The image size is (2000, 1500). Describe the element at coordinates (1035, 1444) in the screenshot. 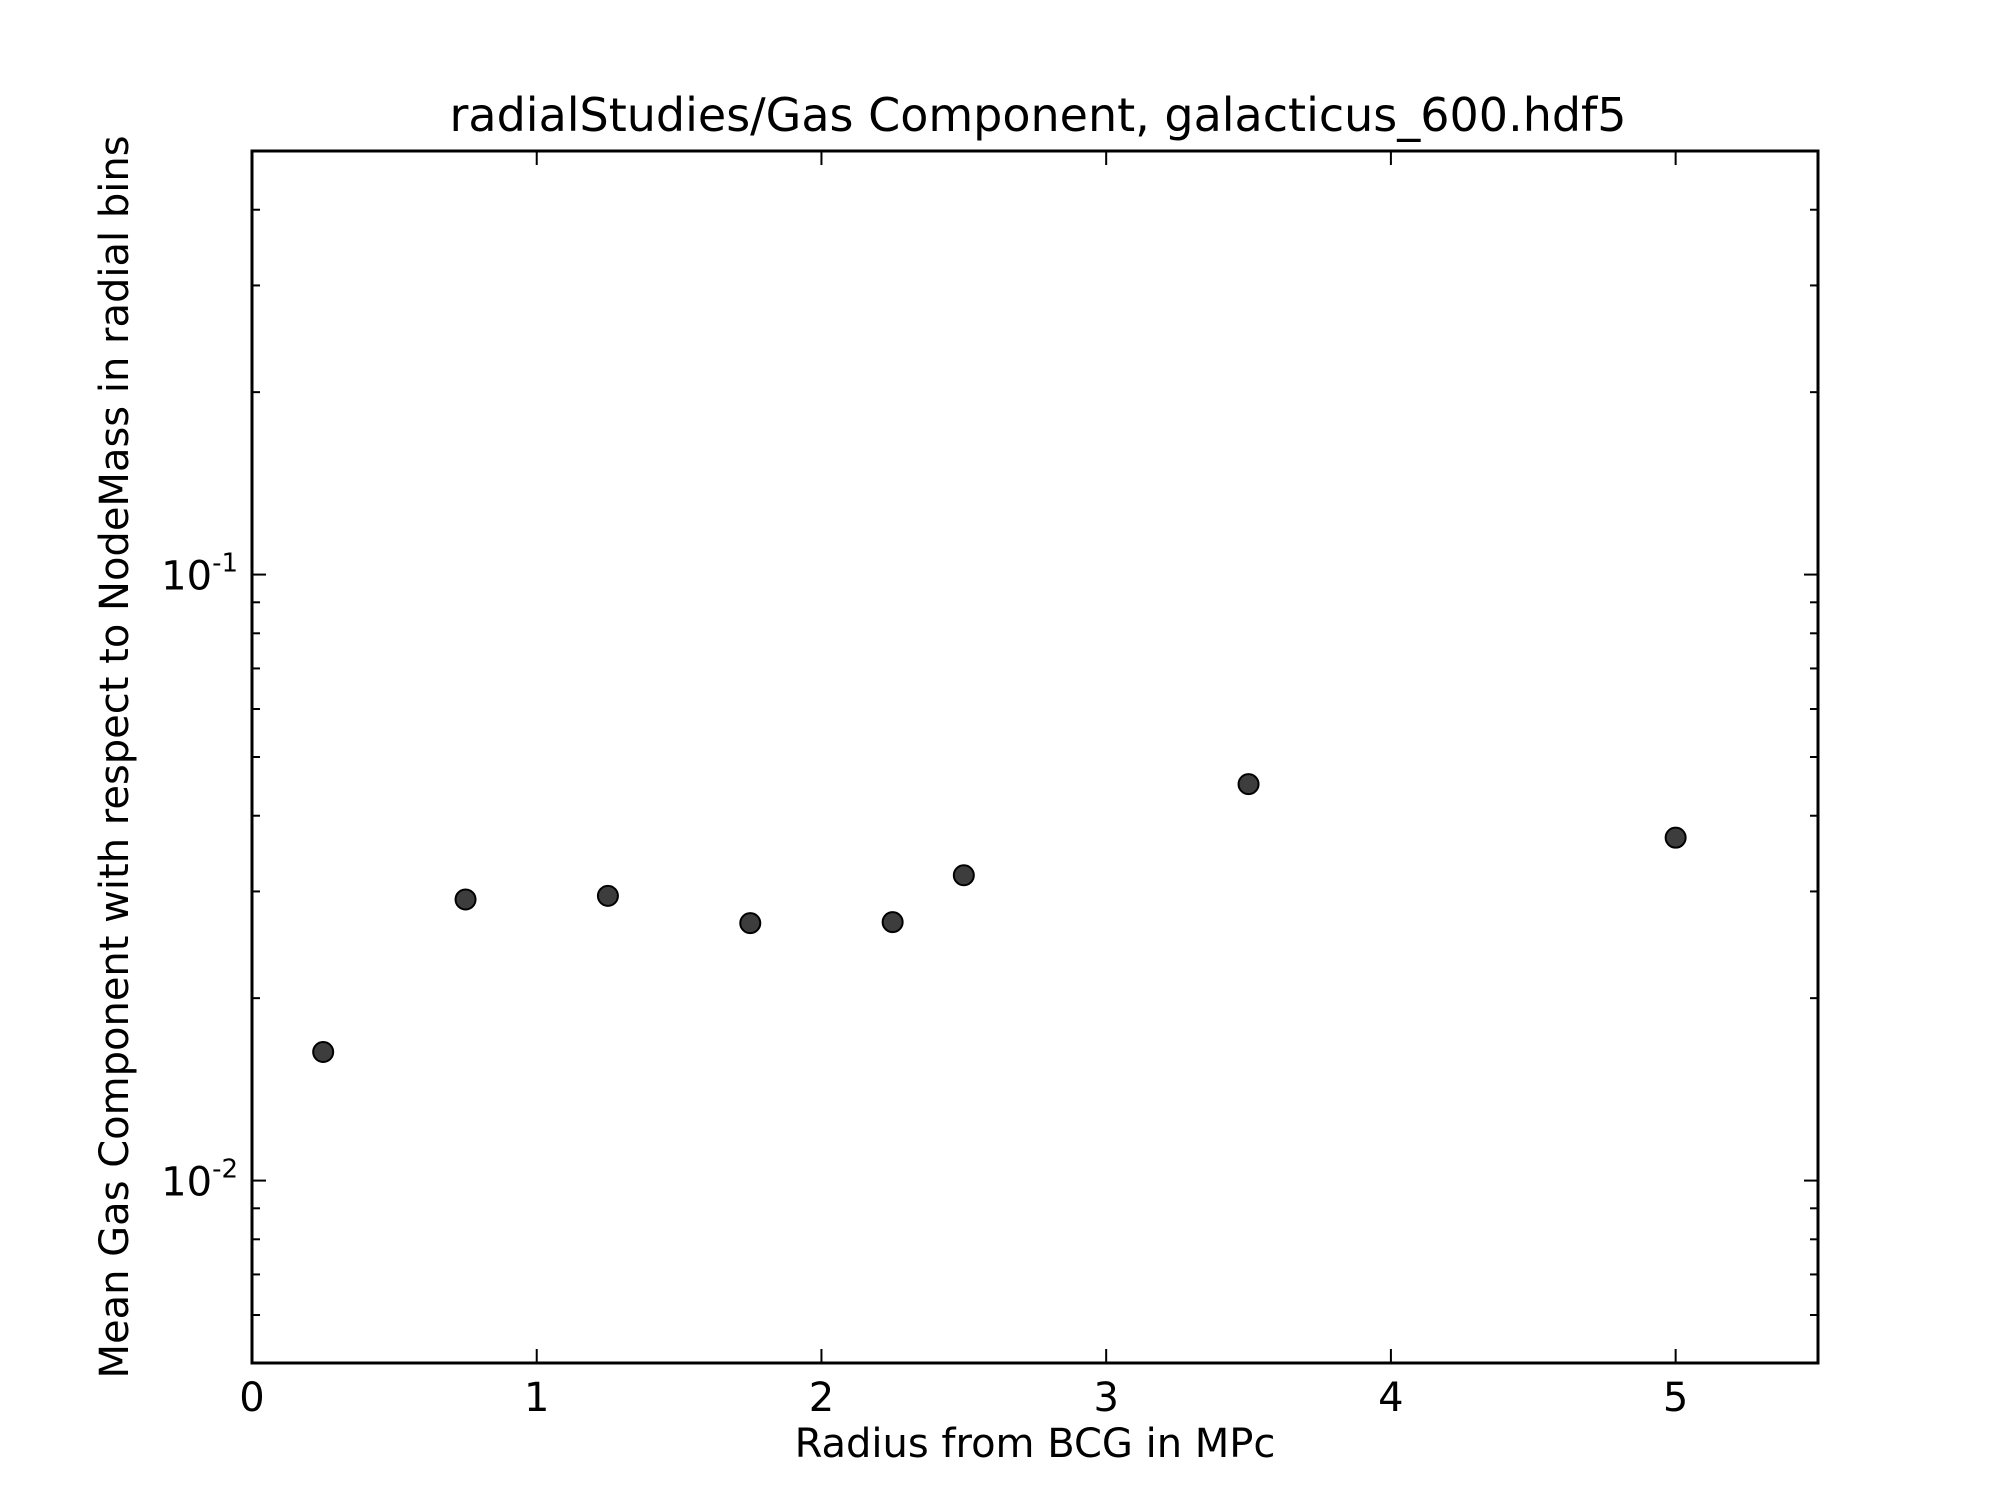

I see `x-axis-label: Radius from BCG in MPc` at that location.